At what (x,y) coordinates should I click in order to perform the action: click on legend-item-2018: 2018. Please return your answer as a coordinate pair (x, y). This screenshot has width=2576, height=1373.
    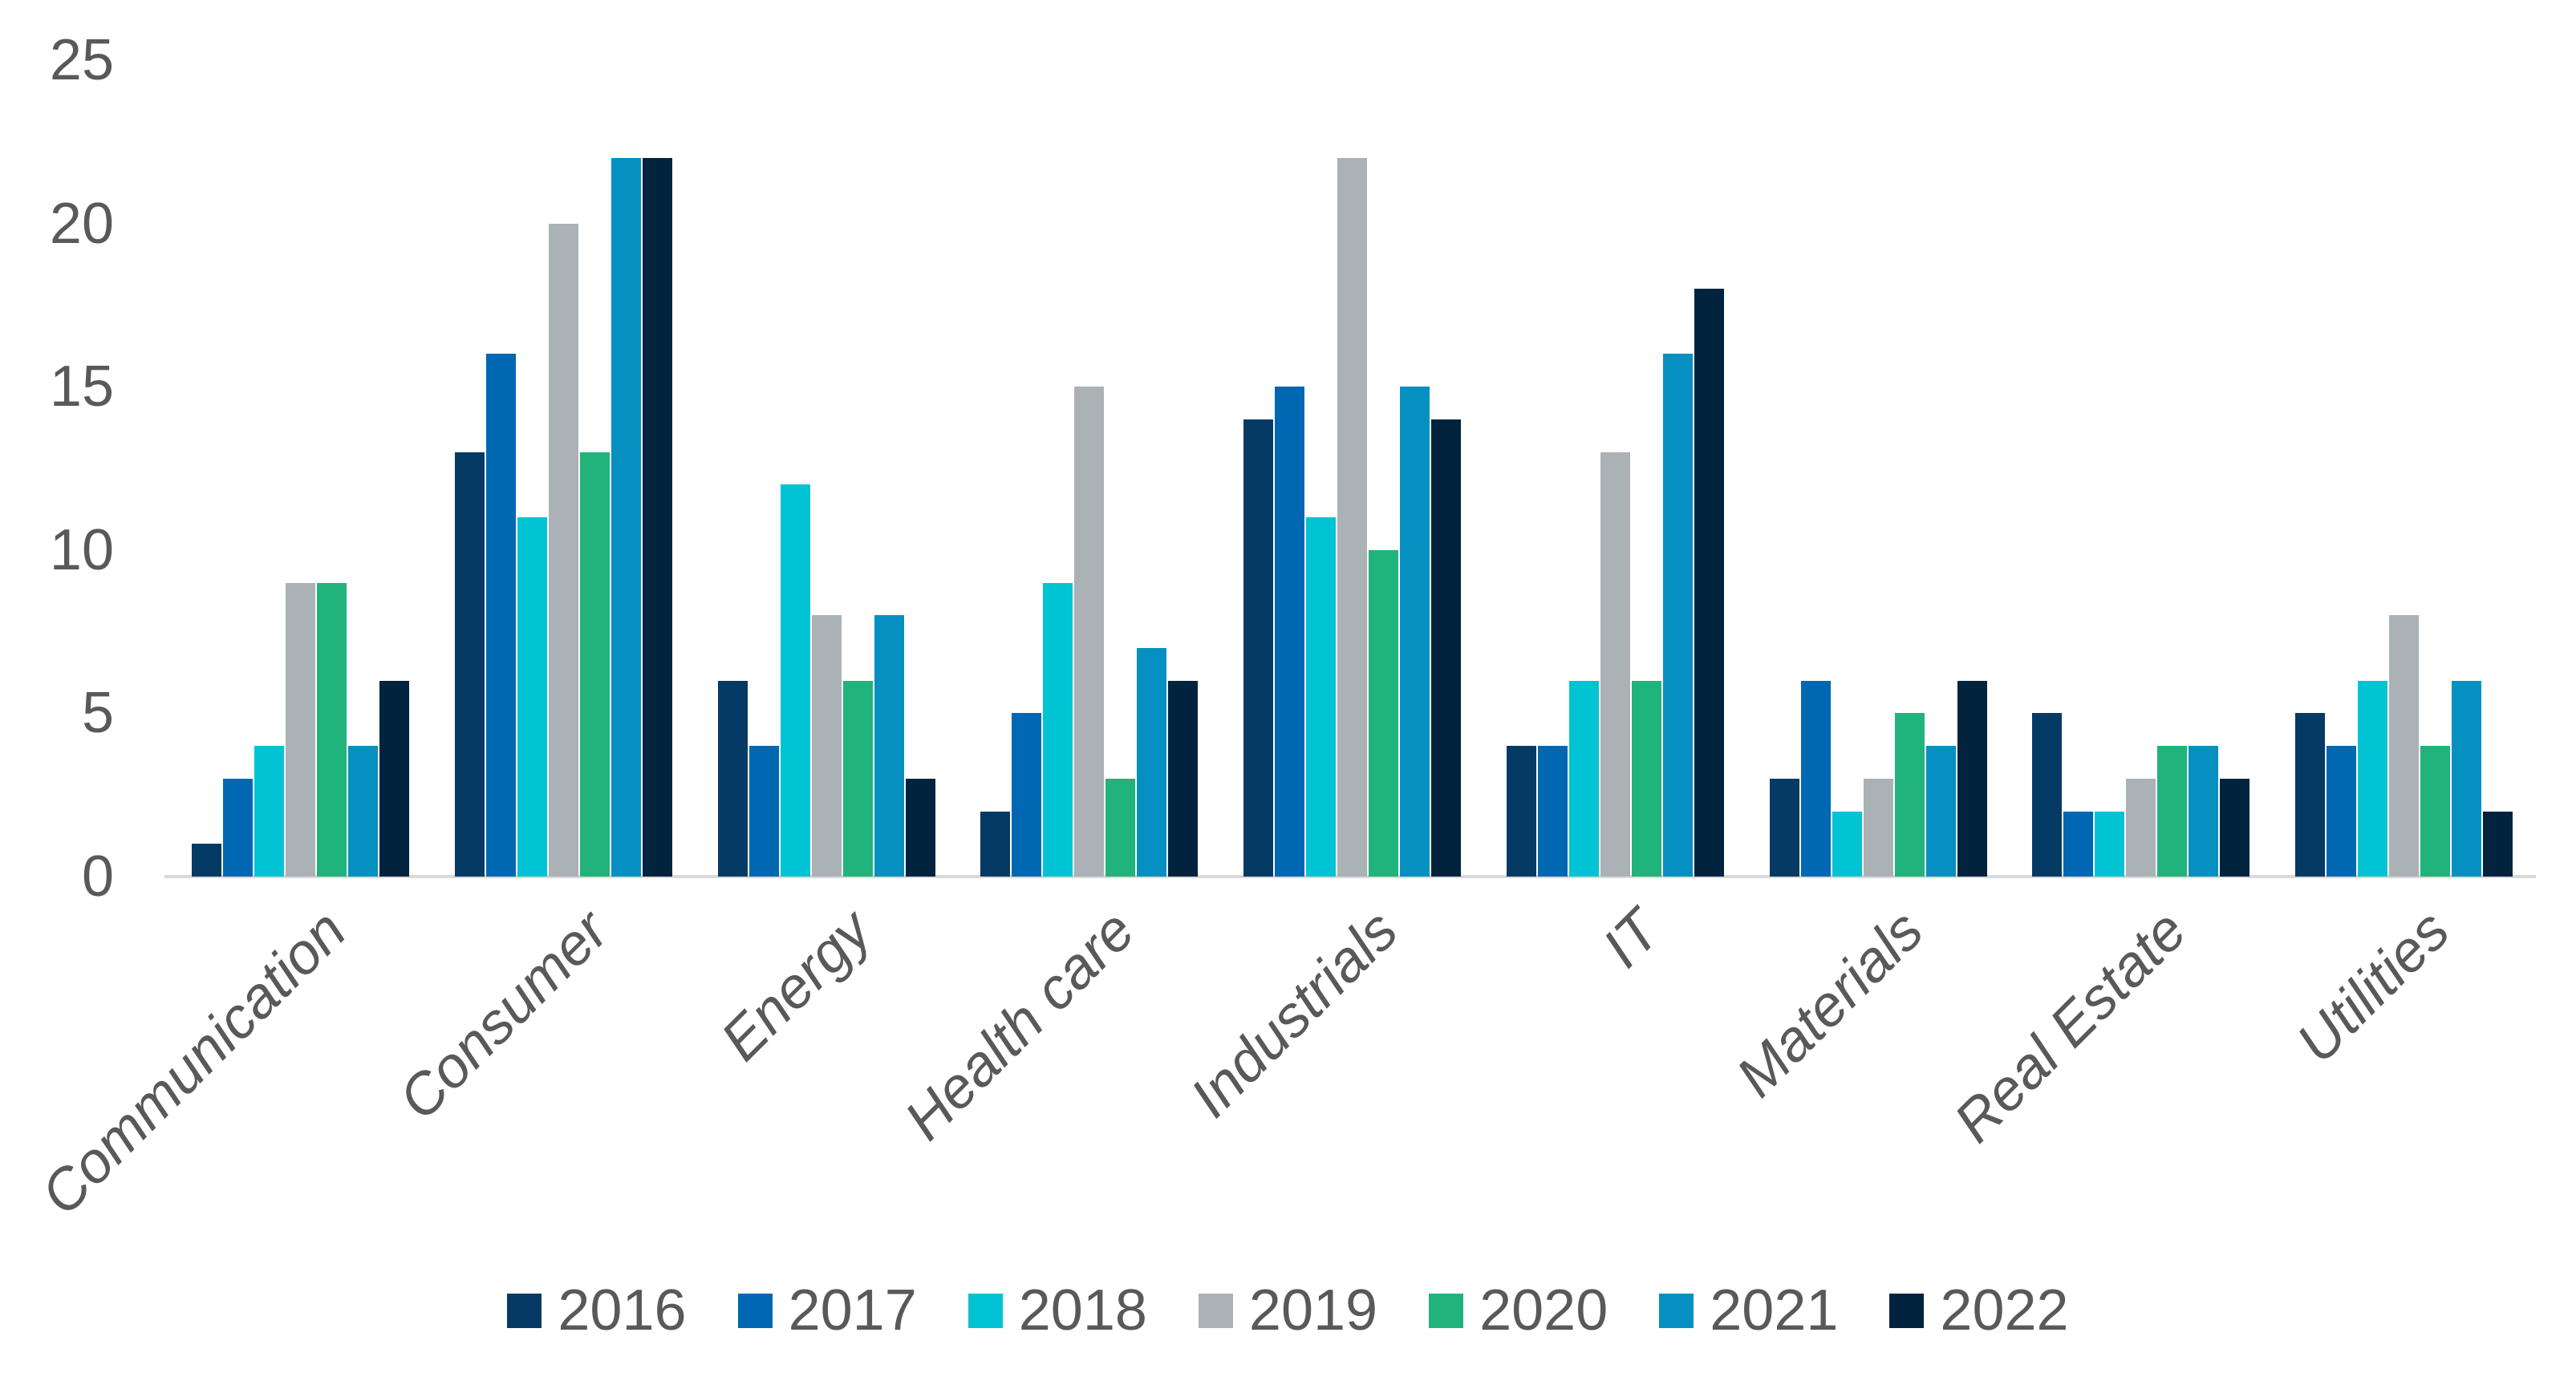
    Looking at the image, I should click on (1057, 1310).